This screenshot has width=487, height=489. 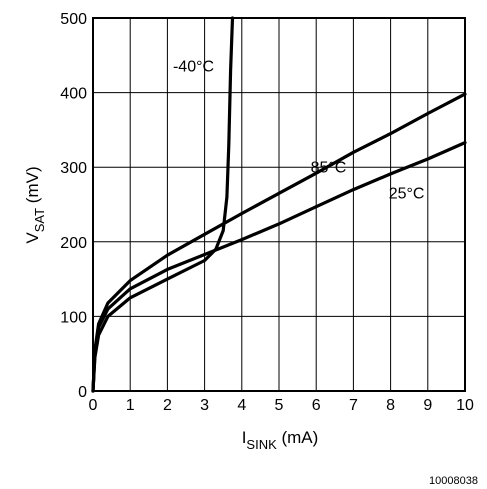 I want to click on y-axis-title-main: V, so click(x=32, y=238).